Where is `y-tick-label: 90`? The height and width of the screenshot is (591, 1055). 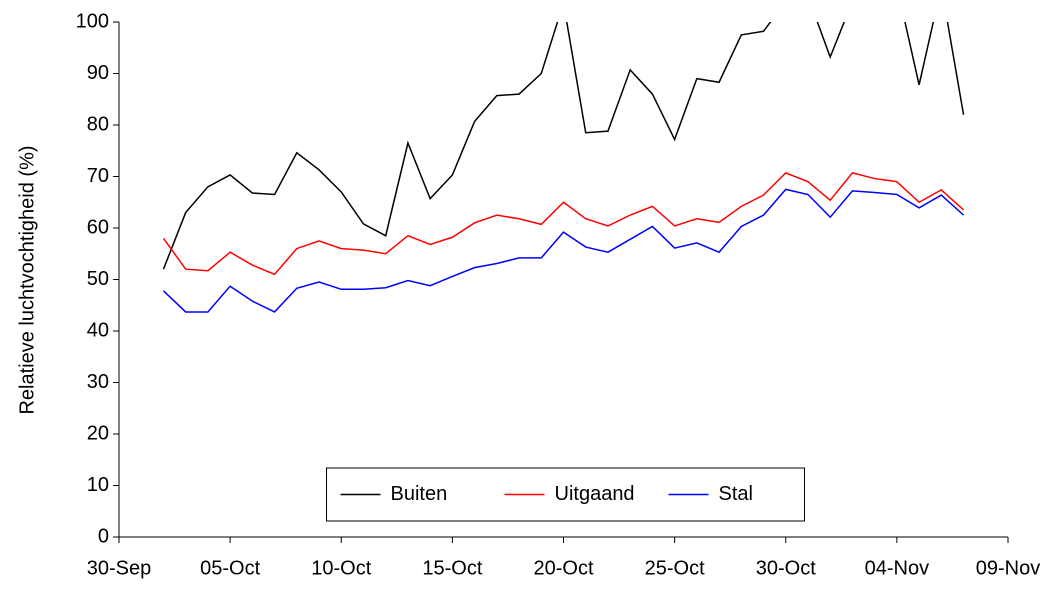 y-tick-label: 90 is located at coordinates (98, 73).